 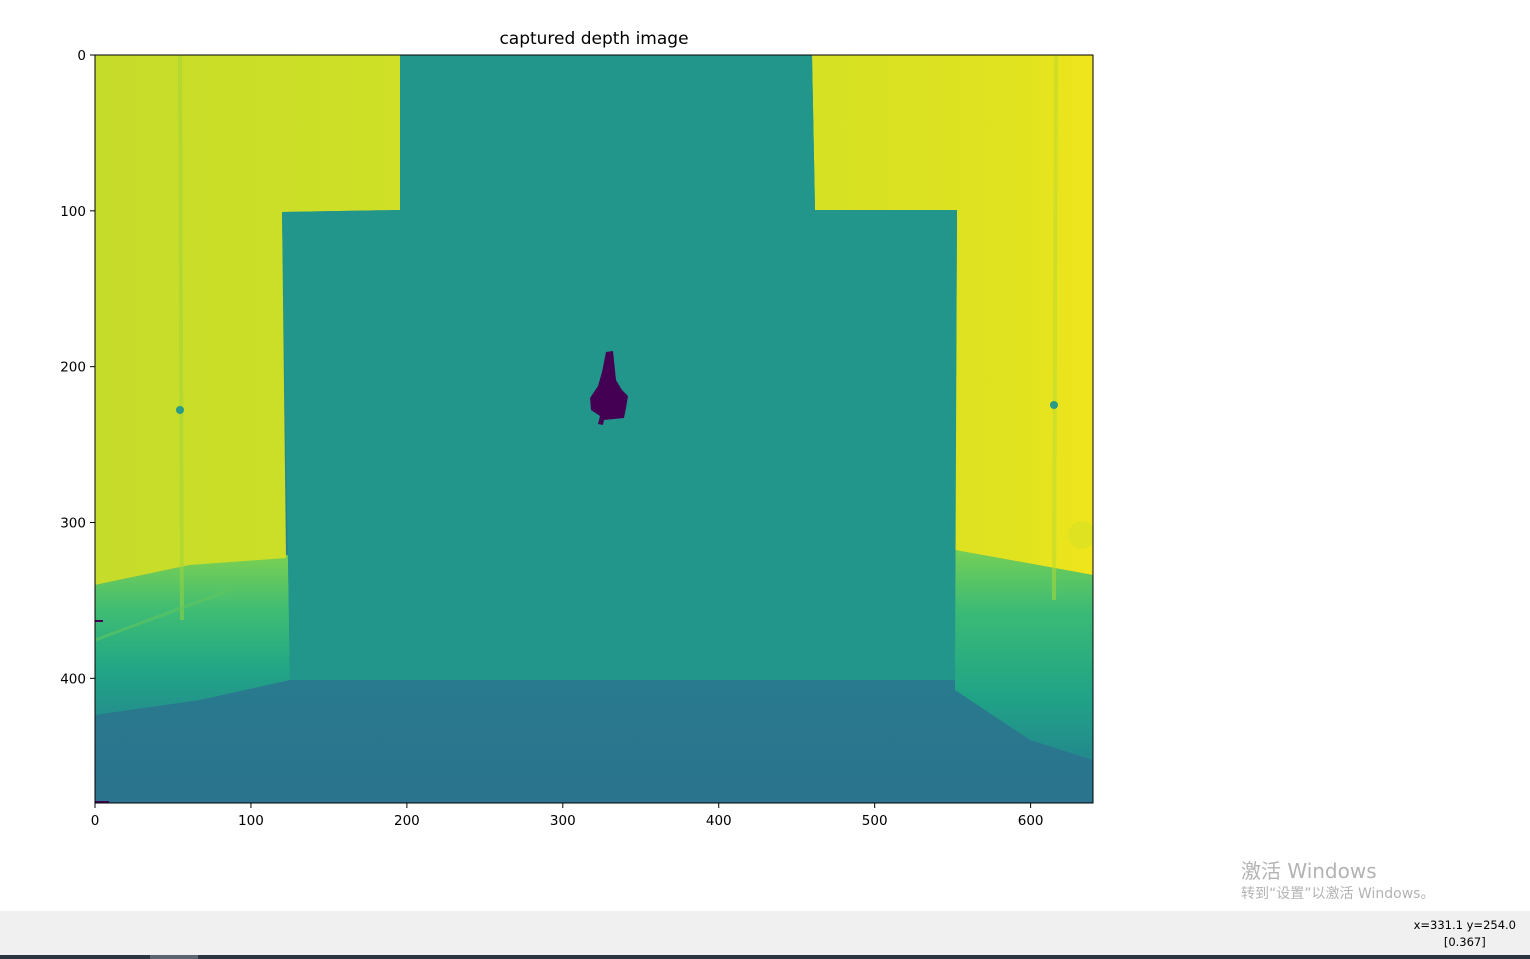 I want to click on y-axis: 0 100 200 300 400, so click(x=77, y=367).